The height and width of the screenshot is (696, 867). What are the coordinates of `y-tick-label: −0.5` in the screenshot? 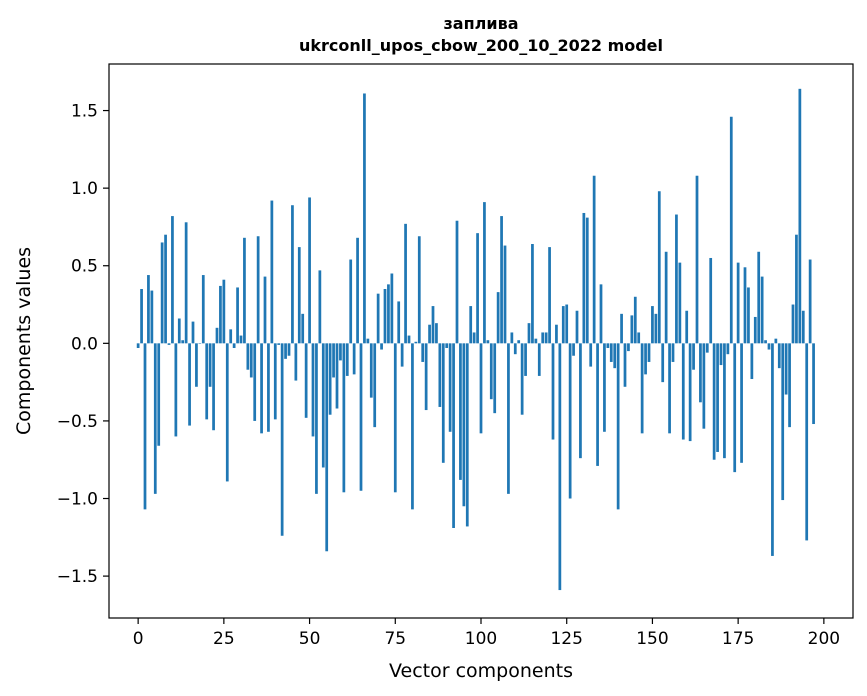 It's located at (77, 422).